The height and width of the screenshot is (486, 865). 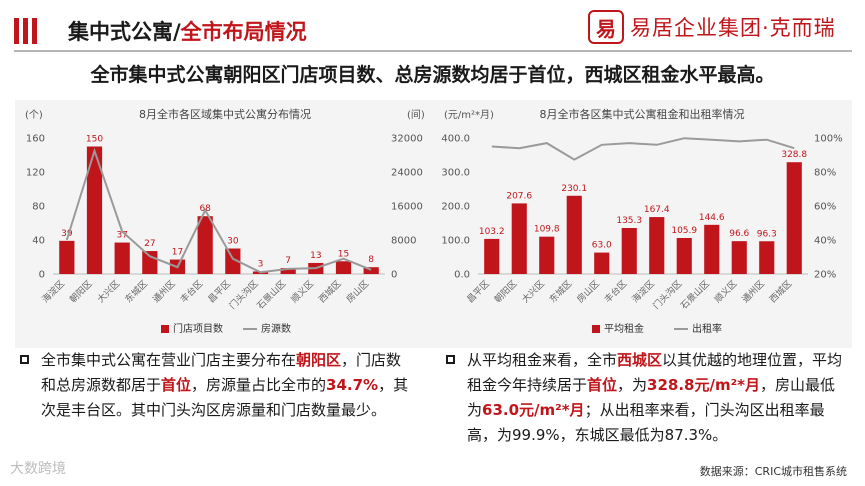 I want to click on bar-value-label: 103.2, so click(x=492, y=232).